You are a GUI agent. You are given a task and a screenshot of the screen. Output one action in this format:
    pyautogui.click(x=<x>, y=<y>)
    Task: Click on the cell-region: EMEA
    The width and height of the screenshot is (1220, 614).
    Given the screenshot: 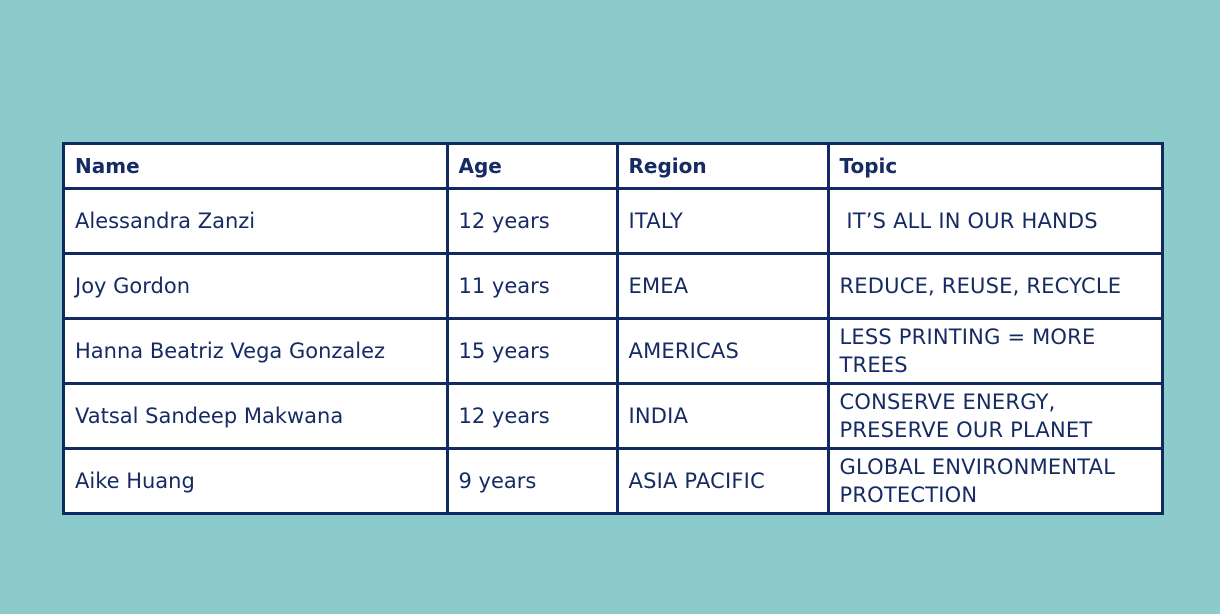 What is the action you would take?
    pyautogui.click(x=722, y=286)
    